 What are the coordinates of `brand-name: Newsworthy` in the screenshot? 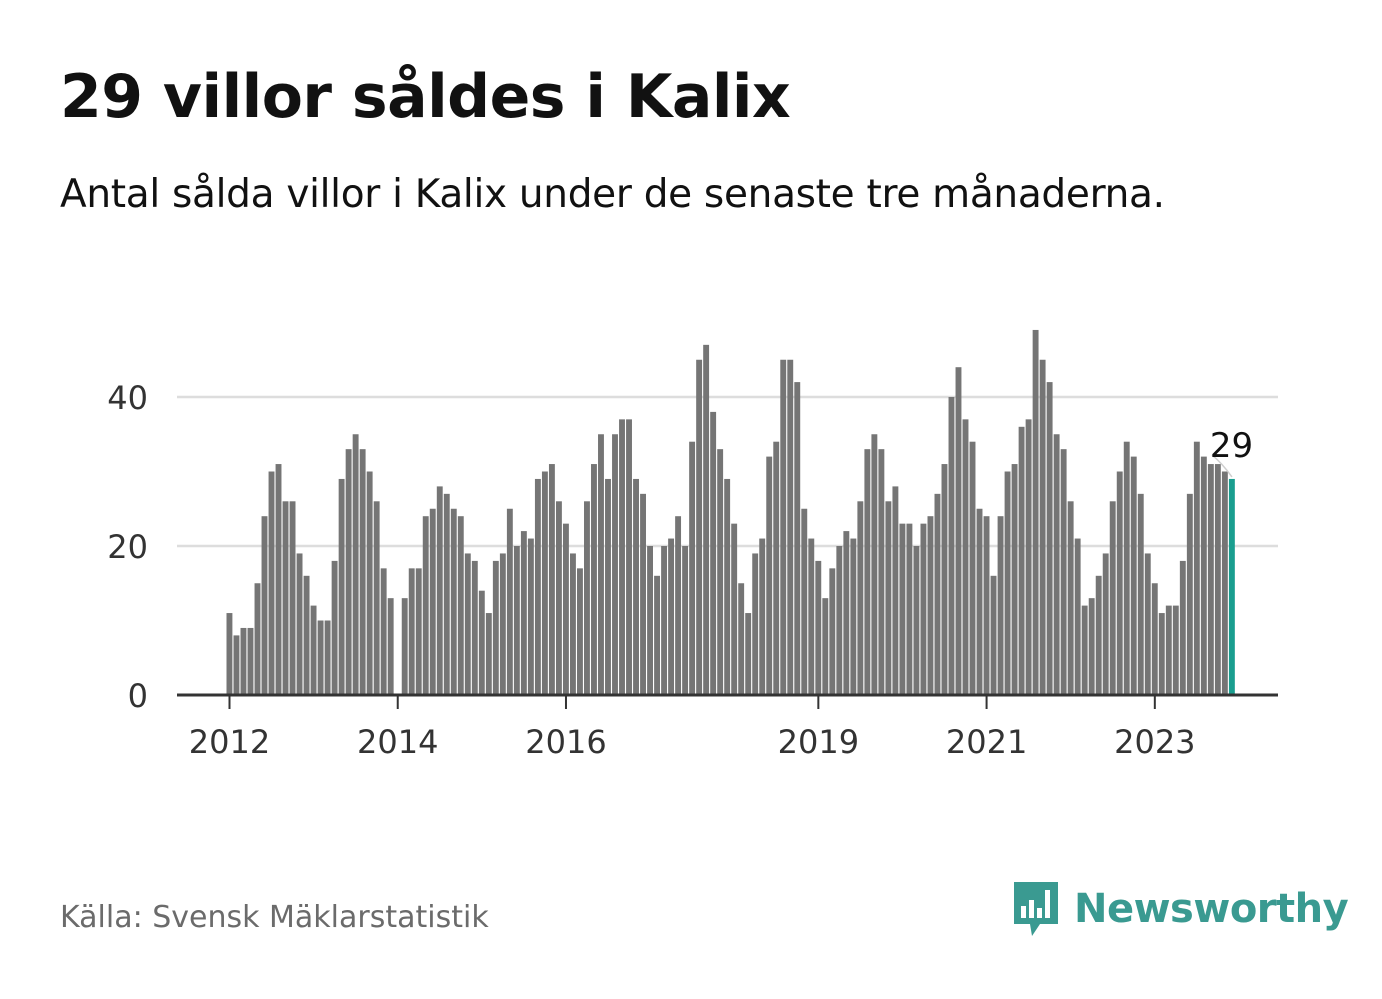 It's located at (1211, 909).